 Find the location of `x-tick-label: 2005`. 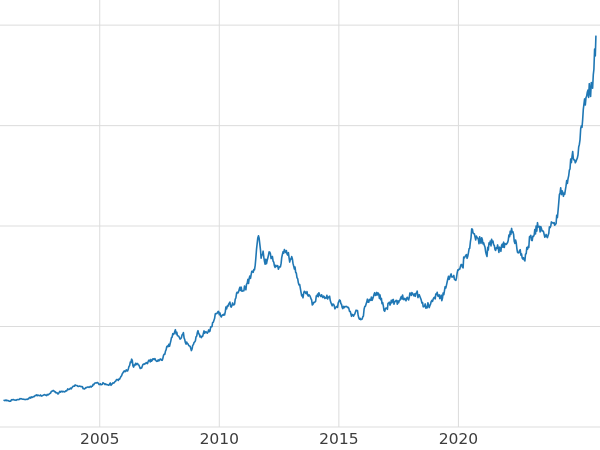

x-tick-label: 2005 is located at coordinates (99, 439).